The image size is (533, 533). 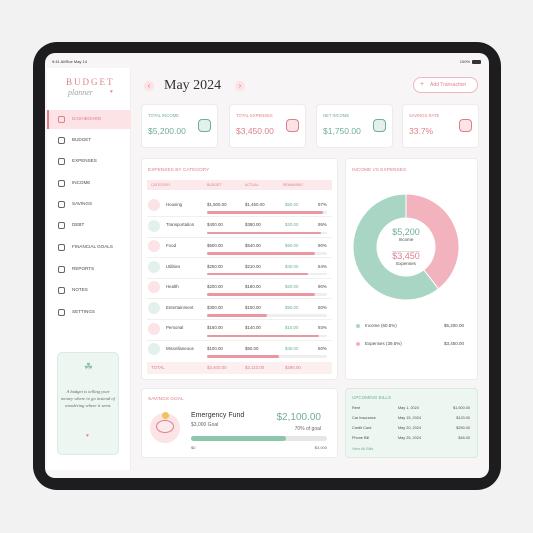 What do you see at coordinates (84, 160) in the screenshot?
I see `nav-item: EXPENSES` at bounding box center [84, 160].